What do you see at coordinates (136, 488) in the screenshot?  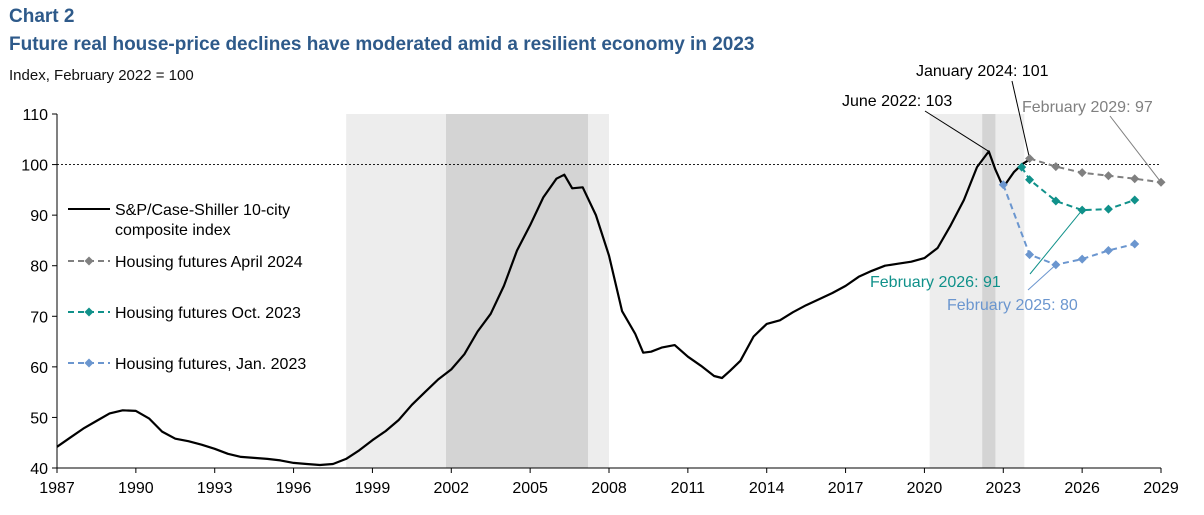 I see `x-tick-label-1990: 1990` at bounding box center [136, 488].